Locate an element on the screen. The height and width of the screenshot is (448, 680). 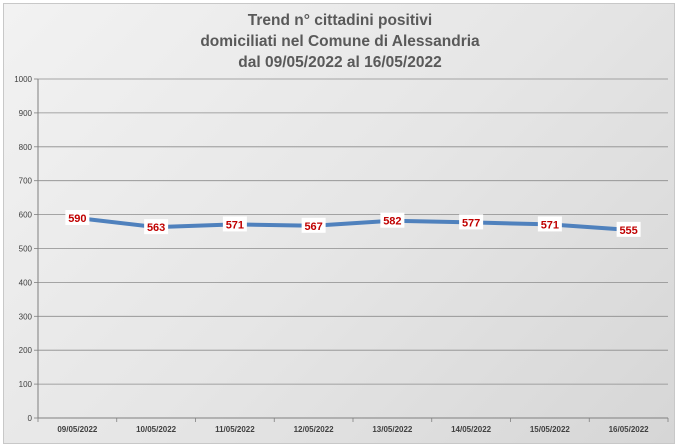
y-tick-label: 500 is located at coordinates (26, 249).